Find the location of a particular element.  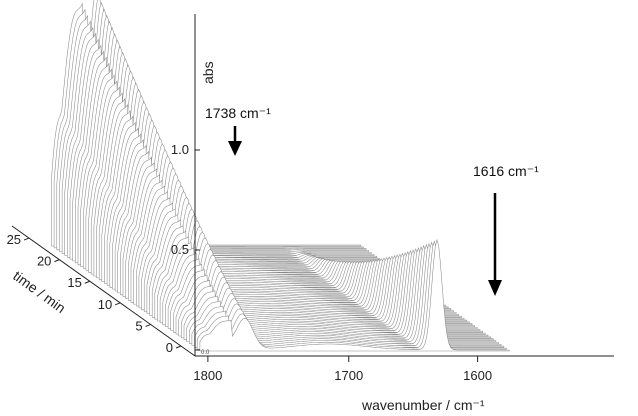

annotation-1616: 1616 cm⁻¹ is located at coordinates (506, 171).